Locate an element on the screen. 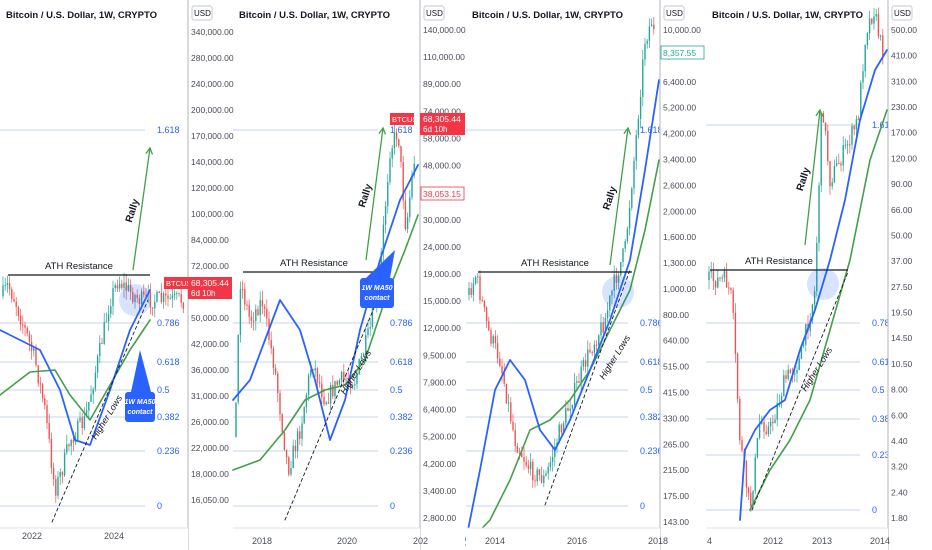 The width and height of the screenshot is (932, 550). ath-resistance-label: ATH Resistance is located at coordinates (779, 261).